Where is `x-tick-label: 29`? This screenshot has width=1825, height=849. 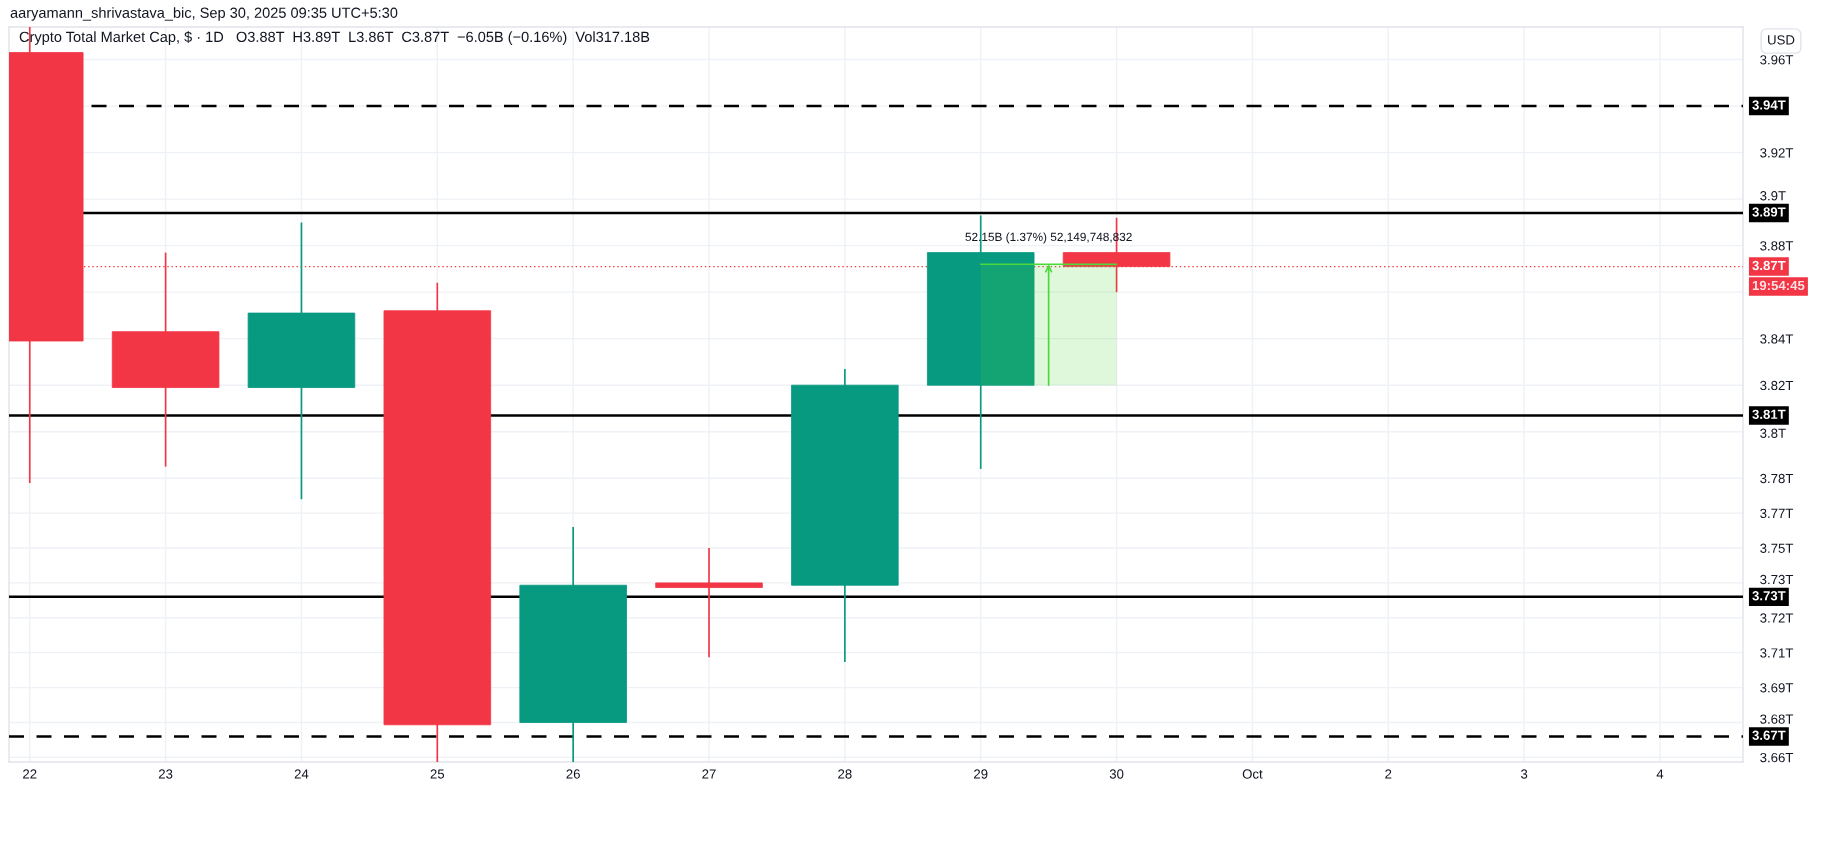 x-tick-label: 29 is located at coordinates (981, 774).